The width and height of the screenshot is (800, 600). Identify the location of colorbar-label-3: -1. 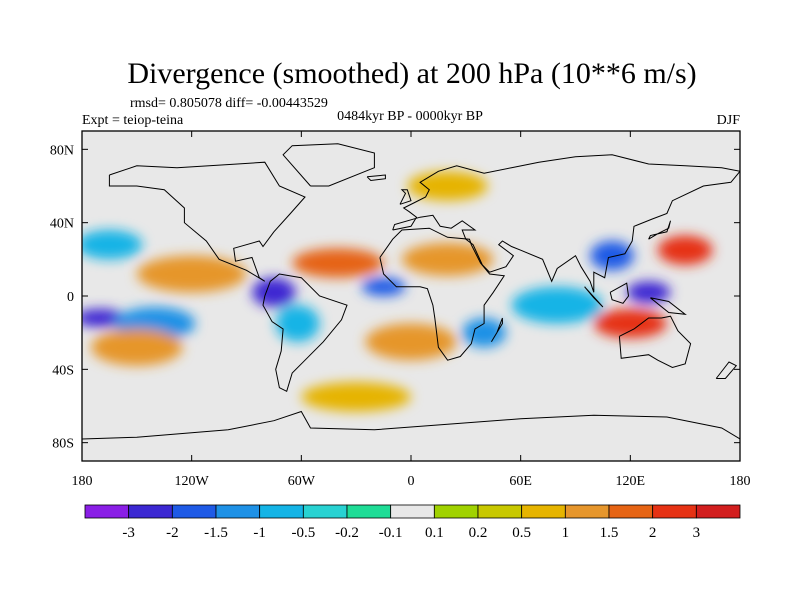
(259, 533).